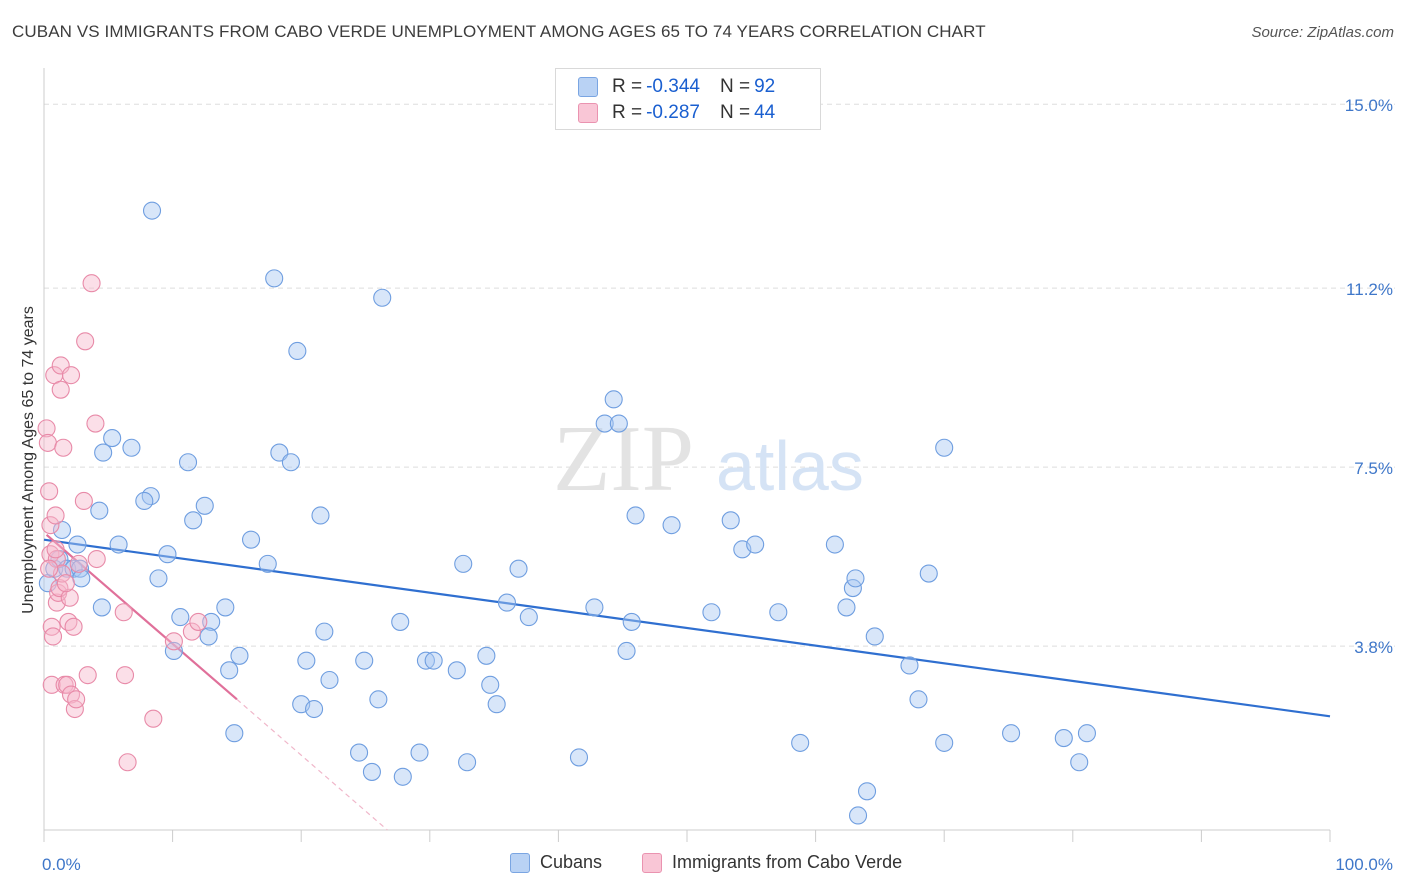 The width and height of the screenshot is (1406, 892). What do you see at coordinates (520, 862) in the screenshot?
I see `series-swatch-cubans` at bounding box center [520, 862].